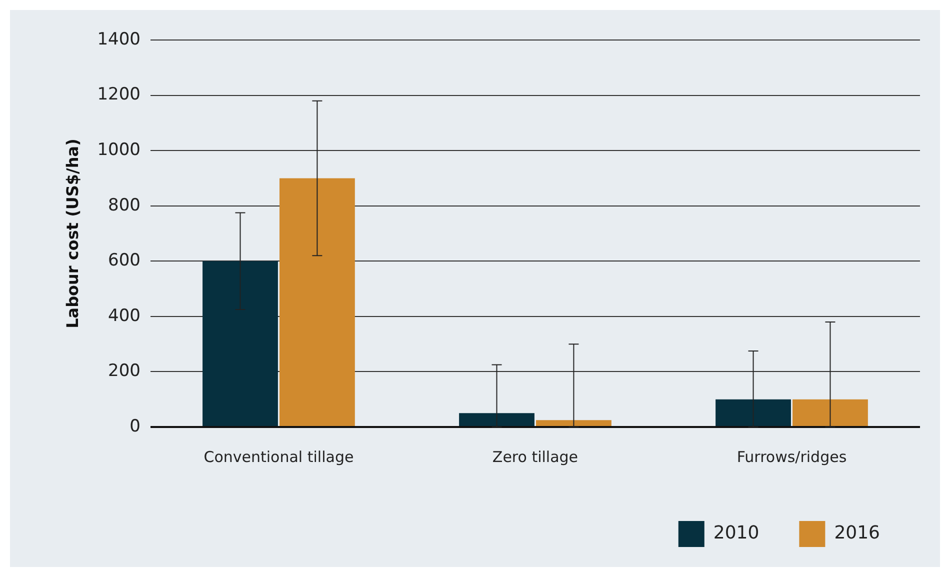 The width and height of the screenshot is (950, 577). What do you see at coordinates (124, 260) in the screenshot?
I see `y-tick-label: 600` at bounding box center [124, 260].